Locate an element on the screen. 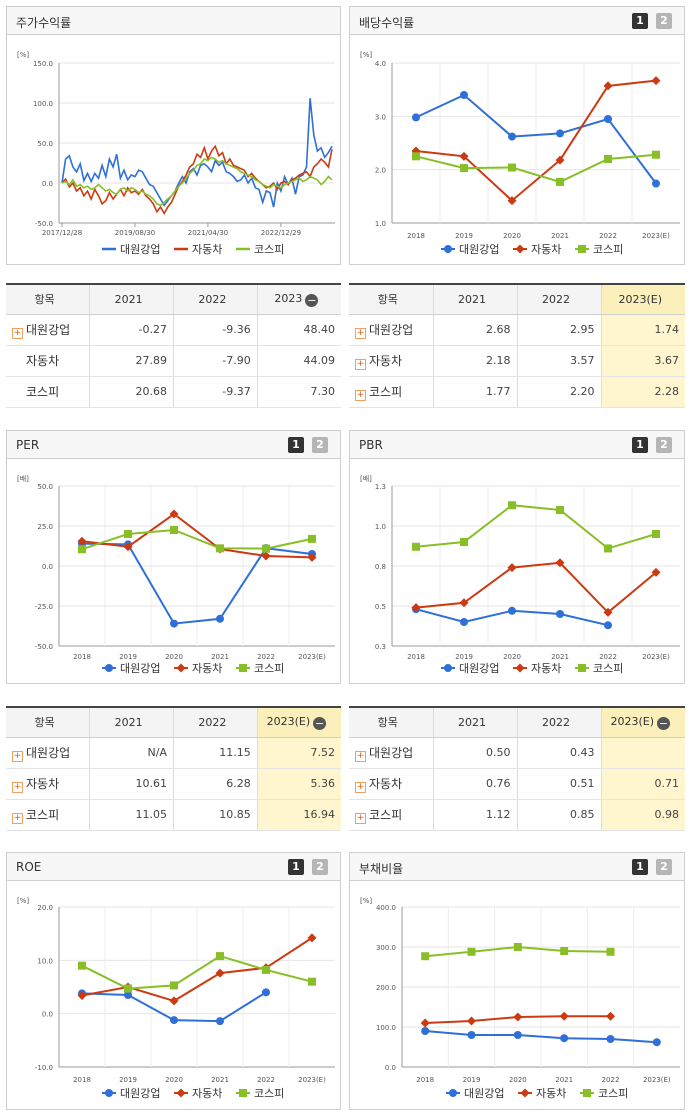  table-row: + 코스피 1.12 0.85 0.98 is located at coordinates (517, 815).